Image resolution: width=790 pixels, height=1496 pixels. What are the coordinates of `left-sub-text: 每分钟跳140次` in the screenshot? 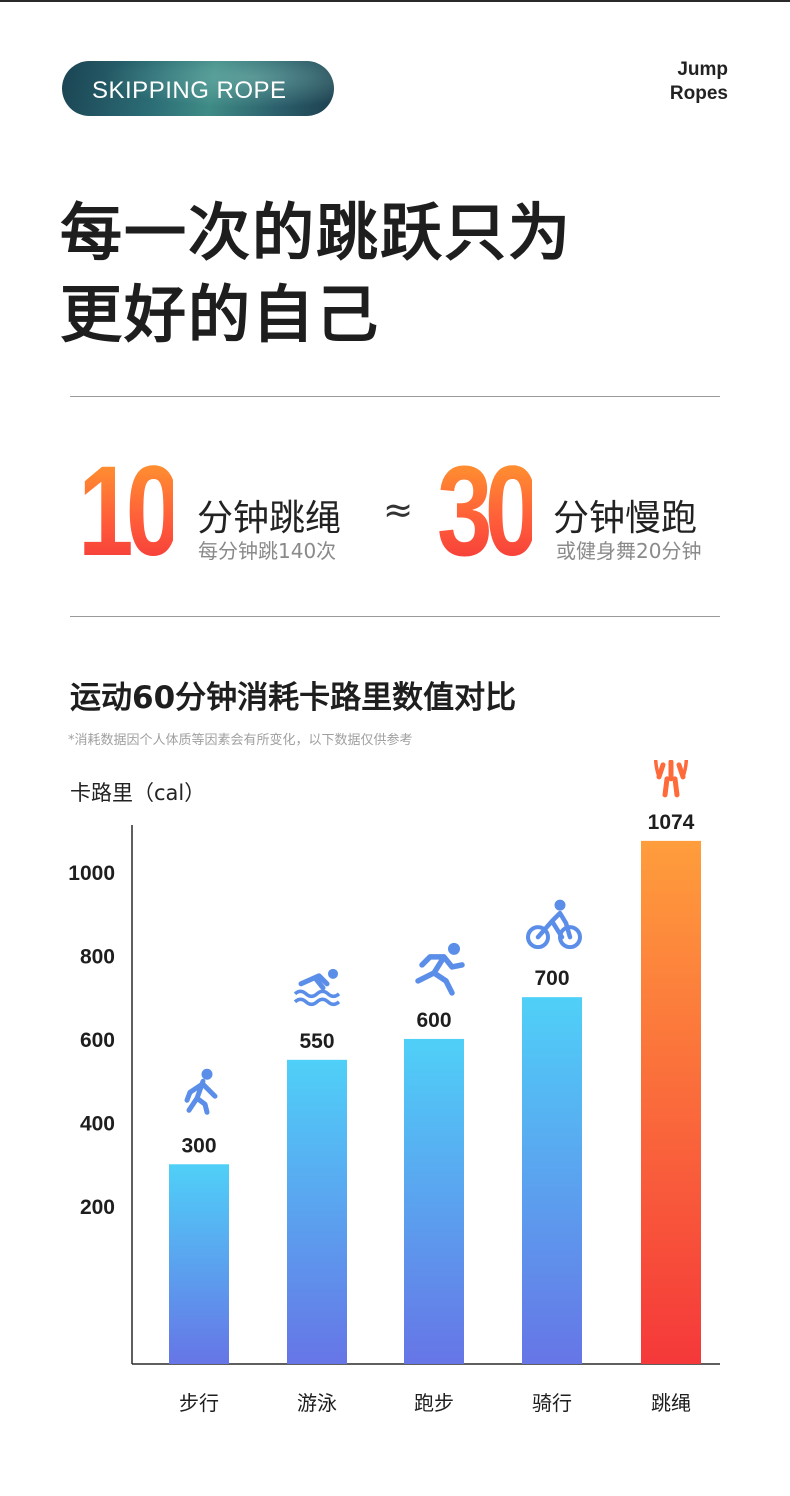 It's located at (267, 551).